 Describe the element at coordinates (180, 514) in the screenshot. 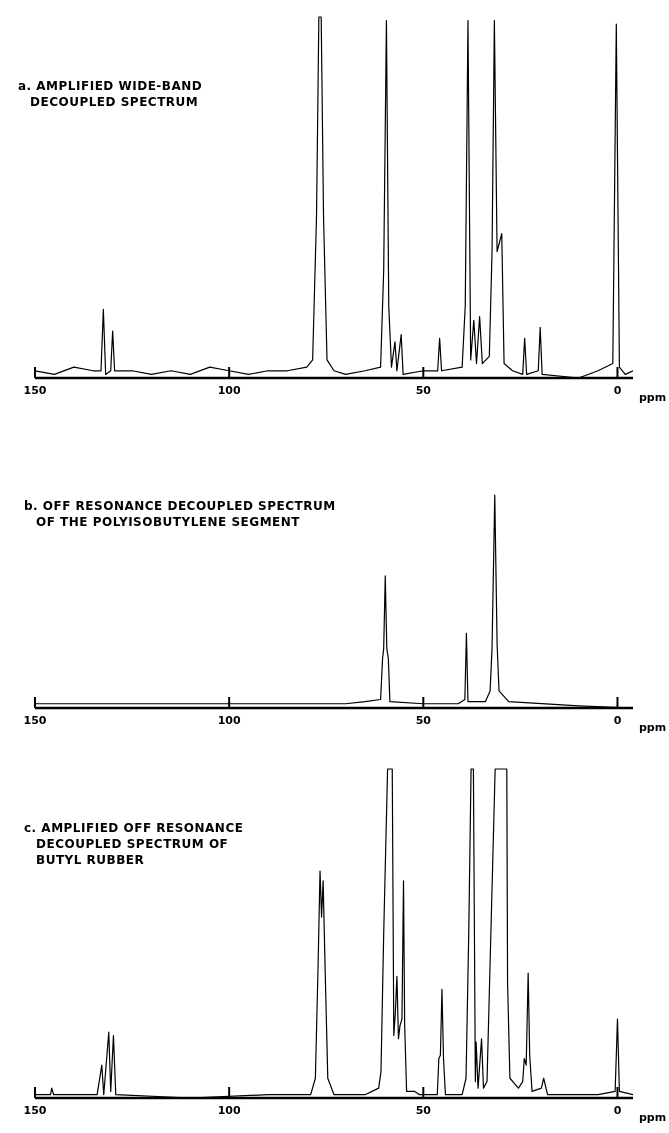

I see `text: b. OFF RESONANCE DECOUPLED SPECTRUM OF THE POLYISOBUTYLENE SEGMENT` at that location.